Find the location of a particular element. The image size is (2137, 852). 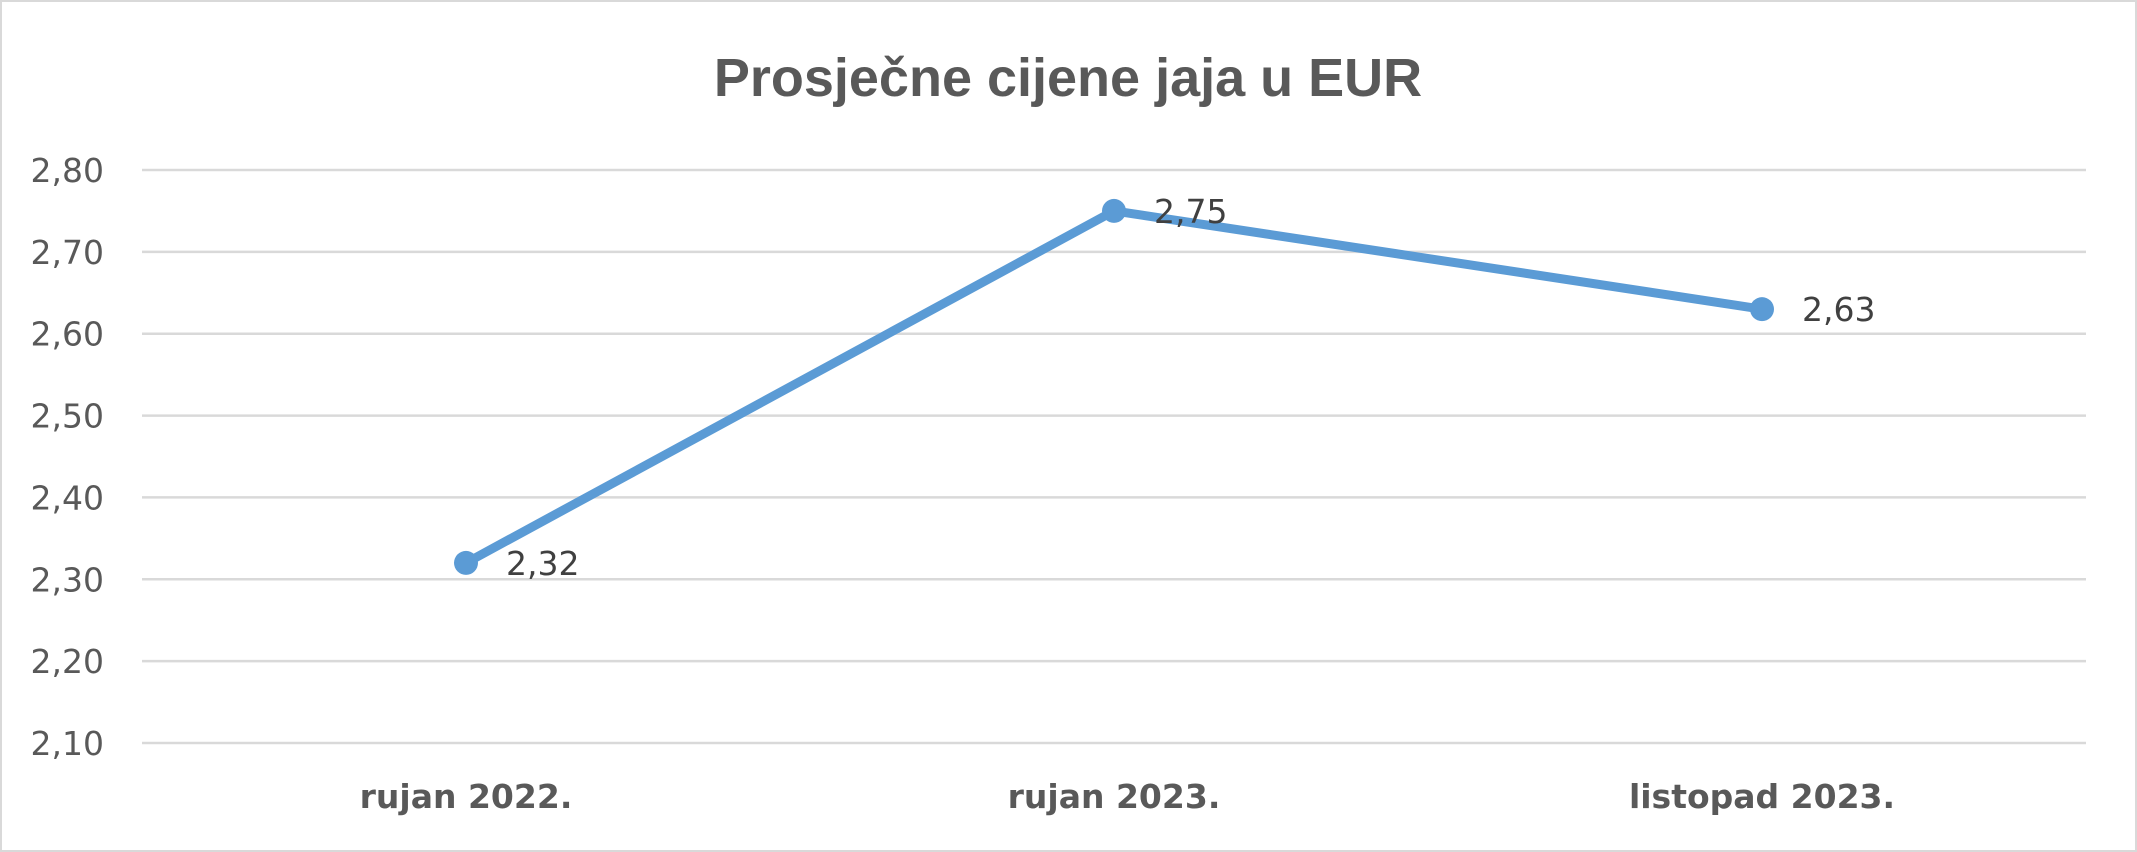

y-tick-label: 2,20 is located at coordinates (67, 661).